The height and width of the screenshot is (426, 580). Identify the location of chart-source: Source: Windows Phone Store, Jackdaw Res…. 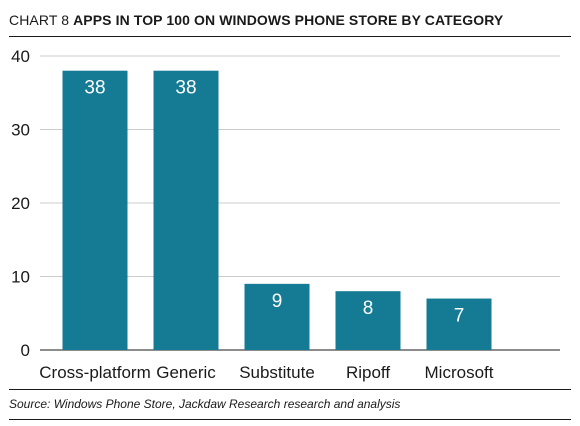
(205, 404).